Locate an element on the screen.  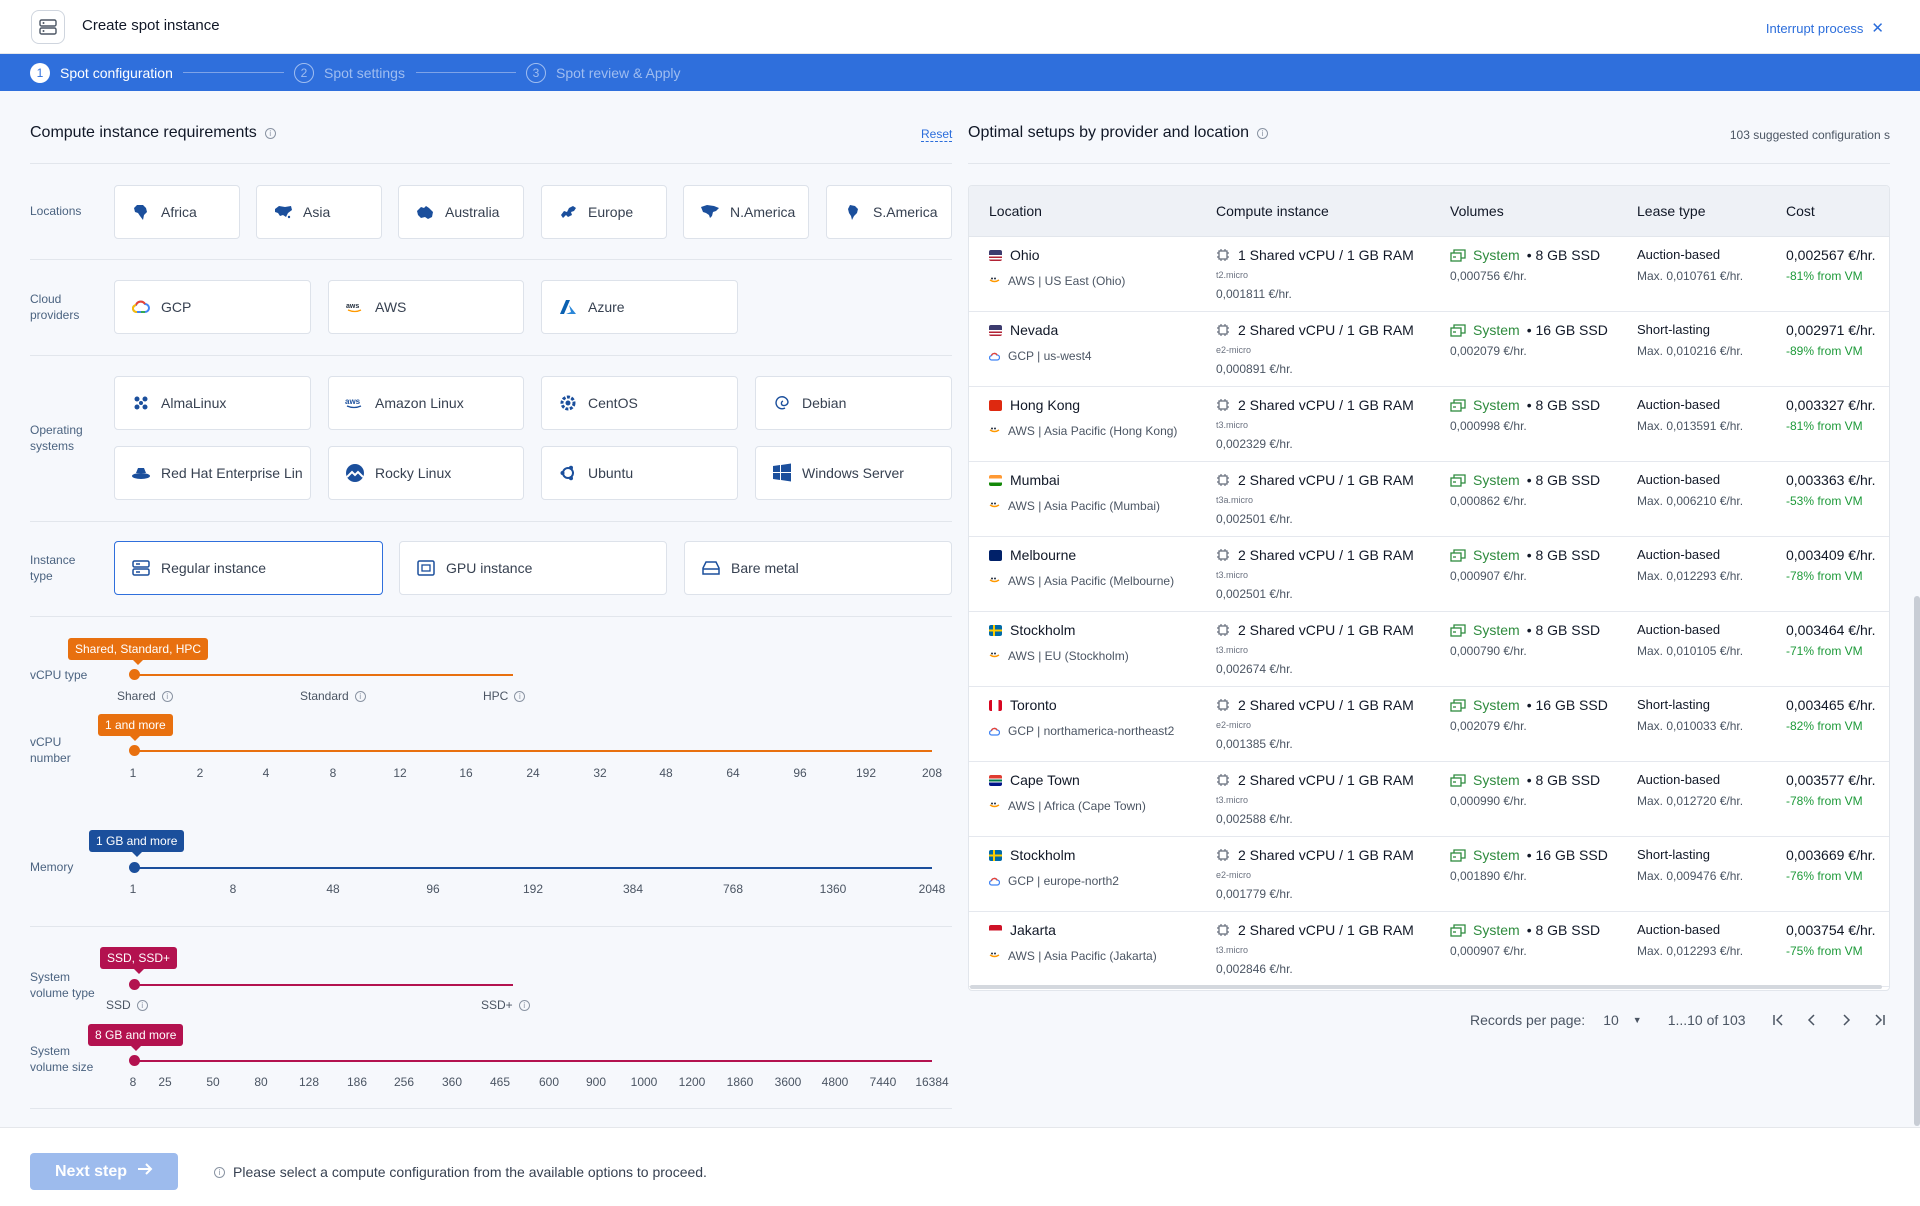
memory-handle is located at coordinates (134, 867).